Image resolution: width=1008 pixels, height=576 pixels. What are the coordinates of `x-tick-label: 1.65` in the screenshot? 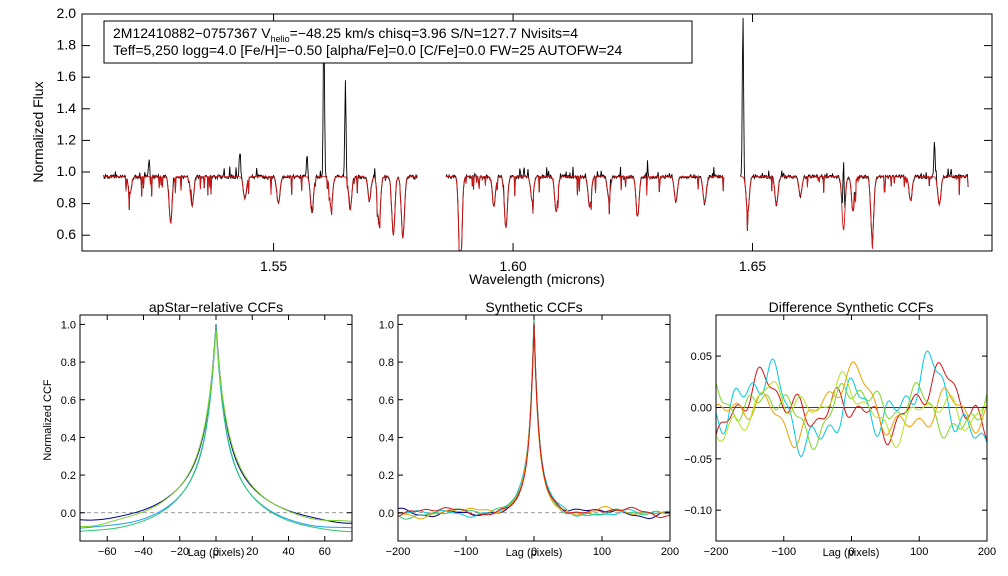 It's located at (752, 266).